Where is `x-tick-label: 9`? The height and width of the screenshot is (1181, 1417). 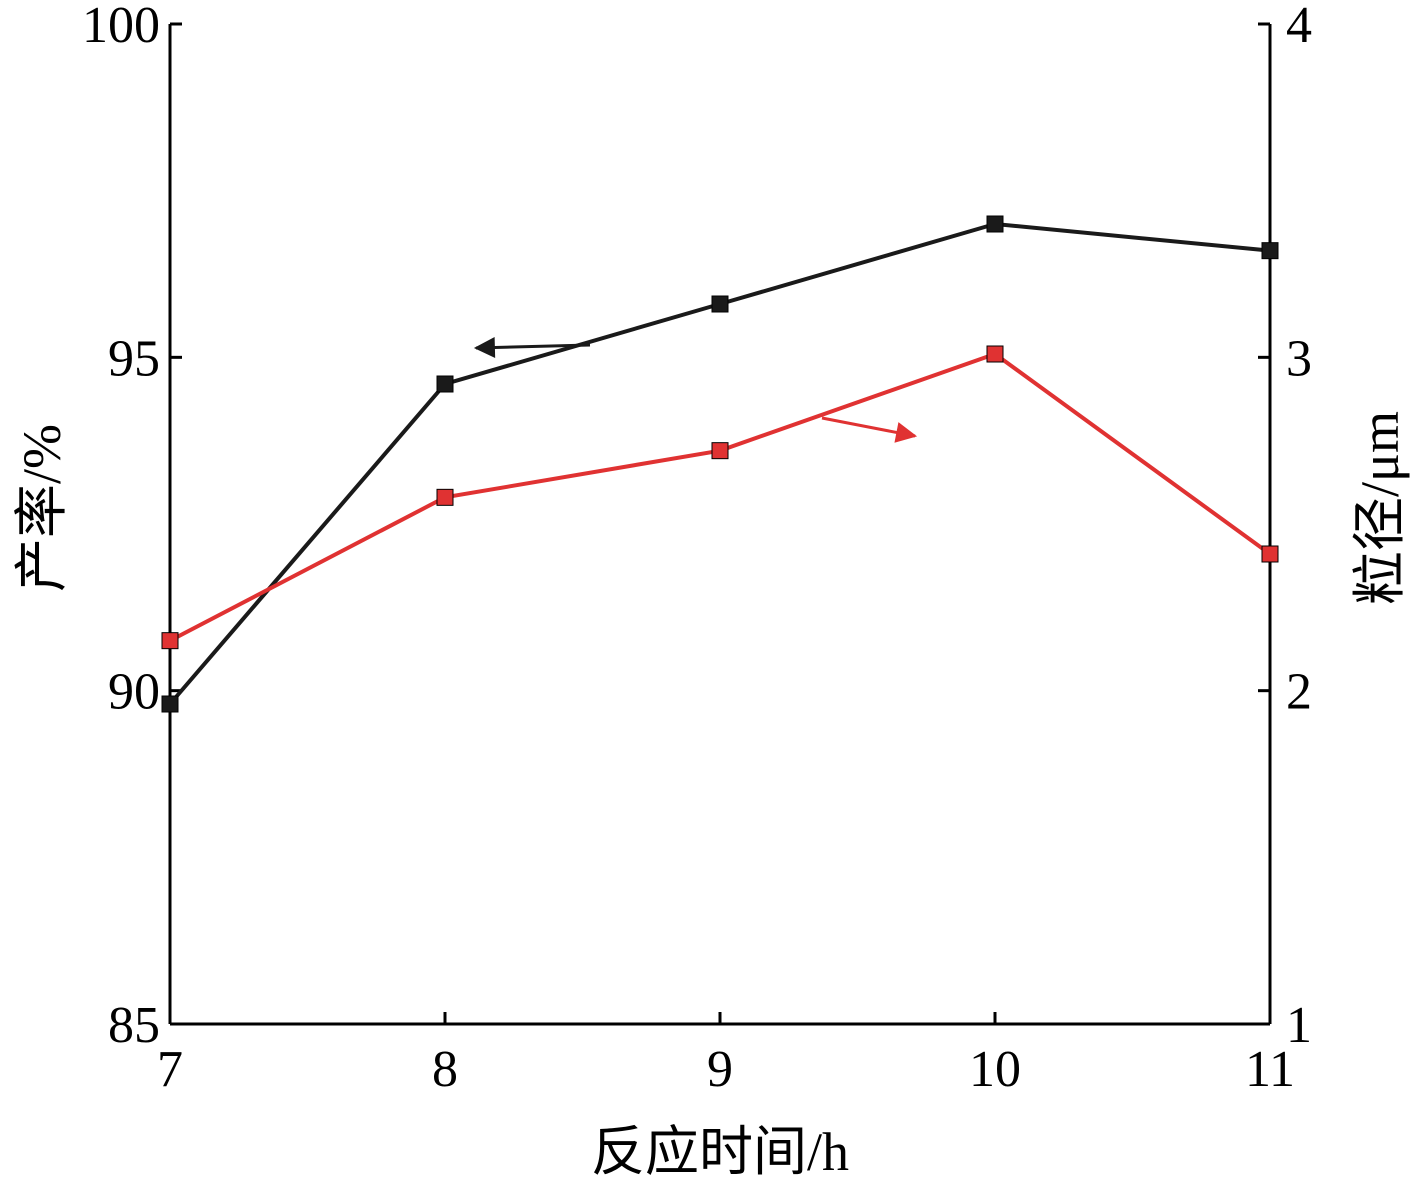
x-tick-label: 9 is located at coordinates (720, 1069).